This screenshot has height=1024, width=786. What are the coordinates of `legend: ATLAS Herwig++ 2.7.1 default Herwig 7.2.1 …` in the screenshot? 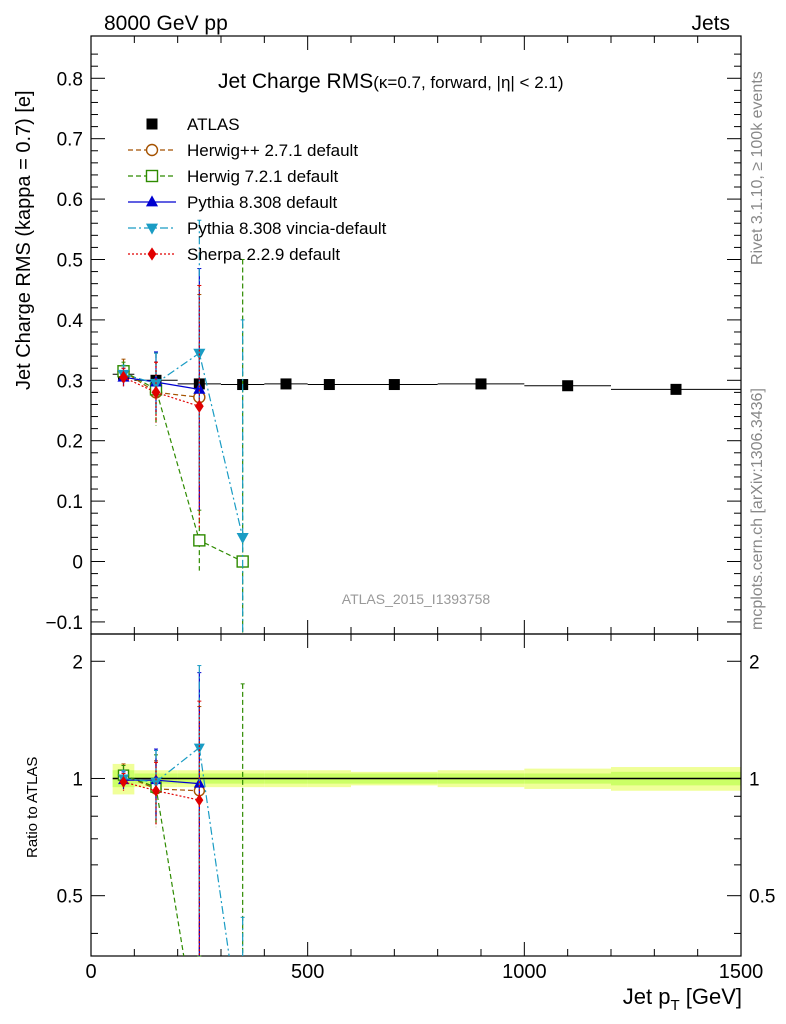 It's located at (257, 189).